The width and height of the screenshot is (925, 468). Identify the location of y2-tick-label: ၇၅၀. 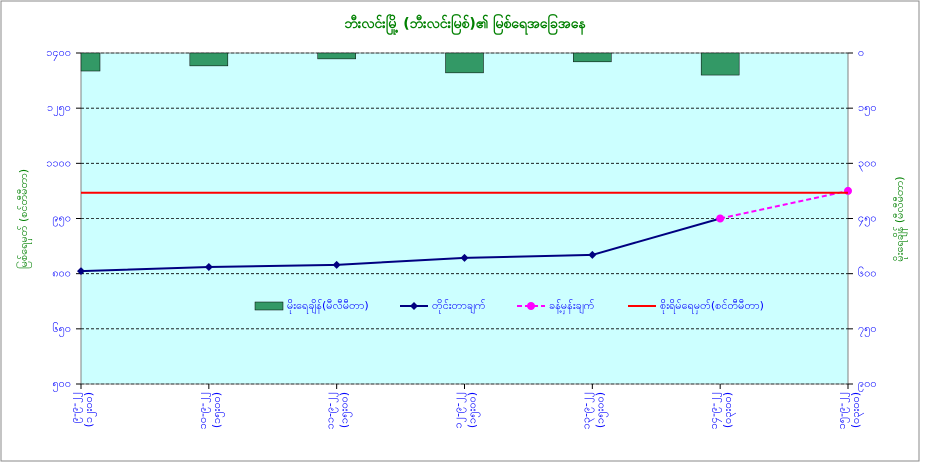
(867, 329).